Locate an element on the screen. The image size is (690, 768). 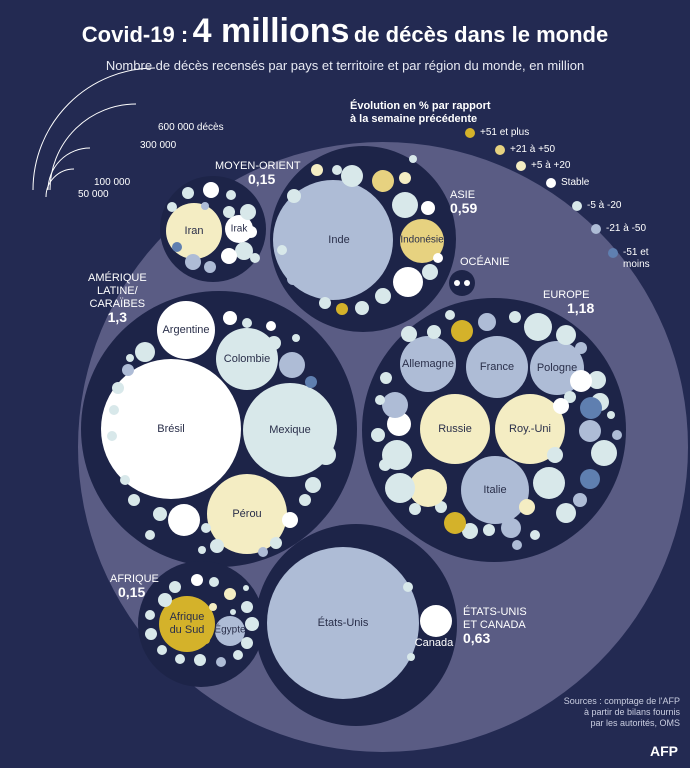
bubble-colombie is located at coordinates (247, 359).